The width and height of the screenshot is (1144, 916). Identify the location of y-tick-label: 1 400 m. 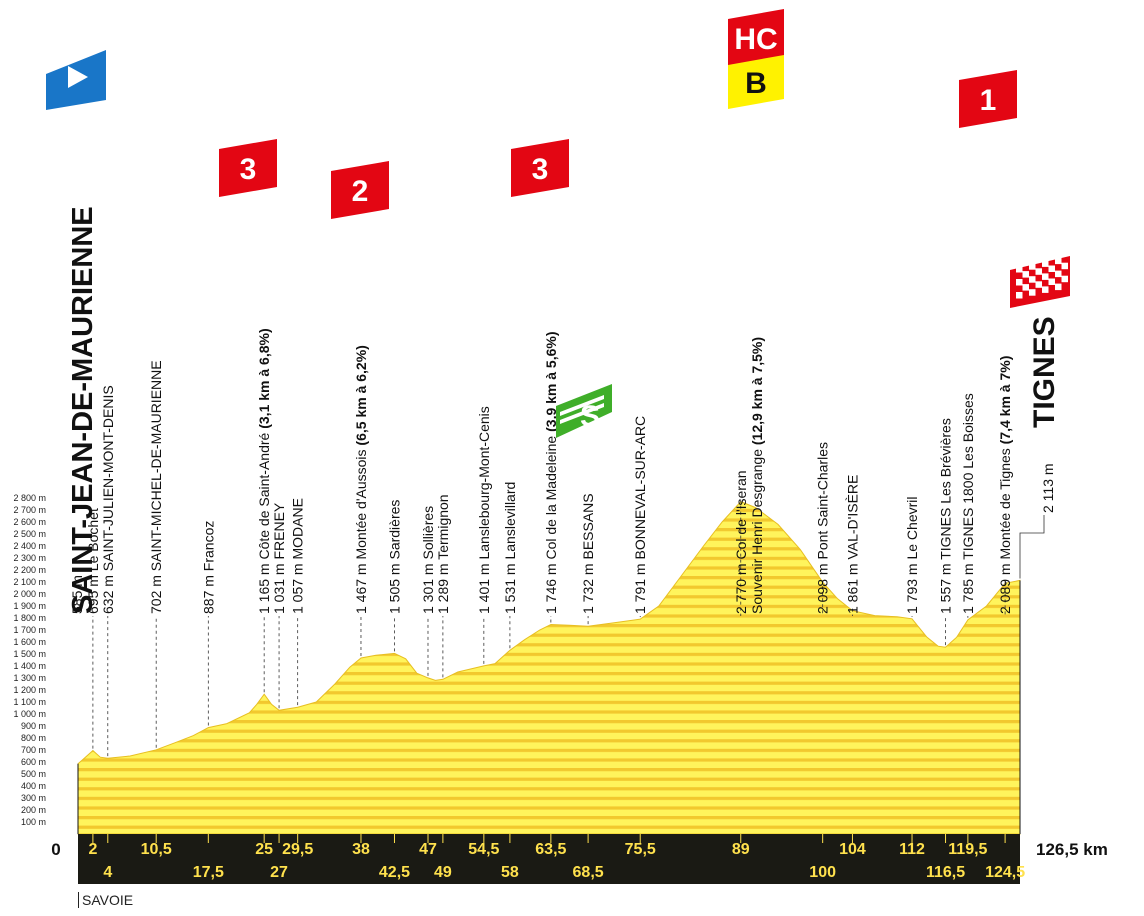
(29, 666).